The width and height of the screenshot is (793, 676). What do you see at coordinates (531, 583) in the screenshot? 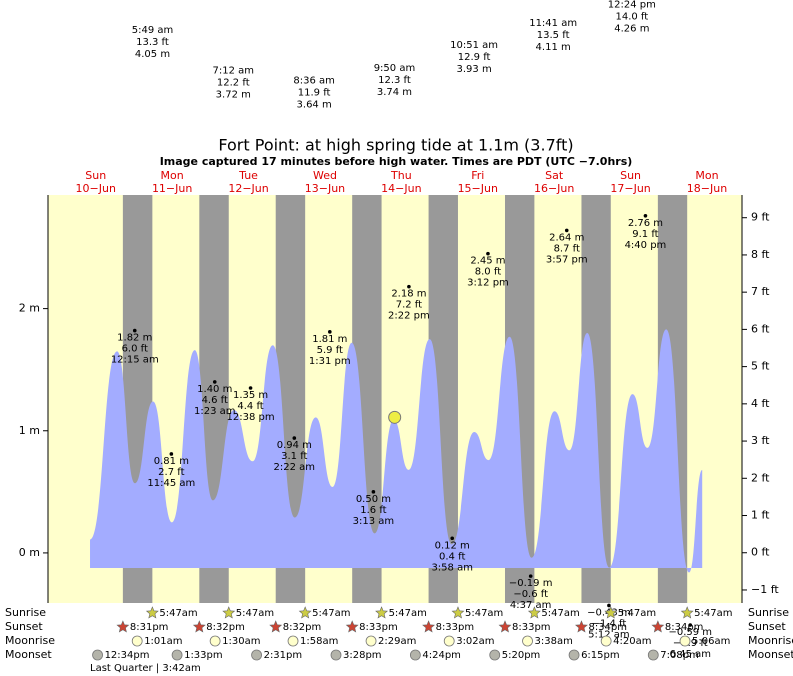
I see `extreme-meters: −0.19 m` at bounding box center [531, 583].